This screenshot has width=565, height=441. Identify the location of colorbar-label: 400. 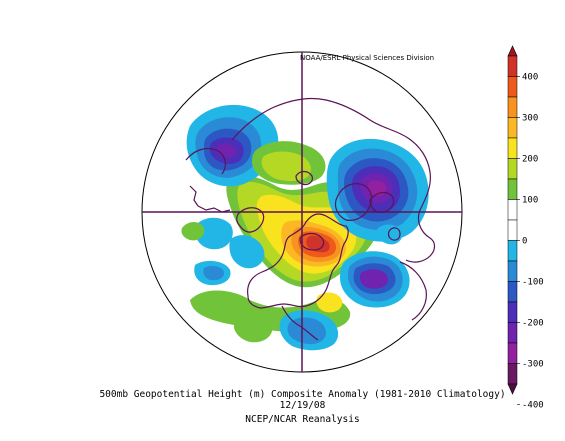
(530, 78).